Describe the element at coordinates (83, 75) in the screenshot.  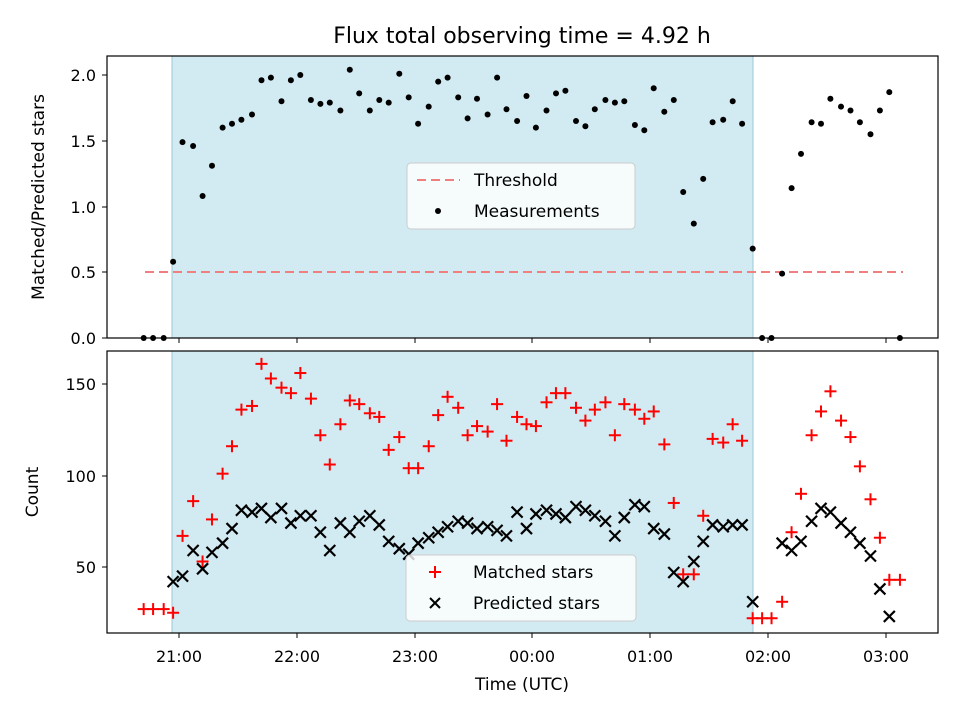
I see `top-y-tick-label: 2.0` at that location.